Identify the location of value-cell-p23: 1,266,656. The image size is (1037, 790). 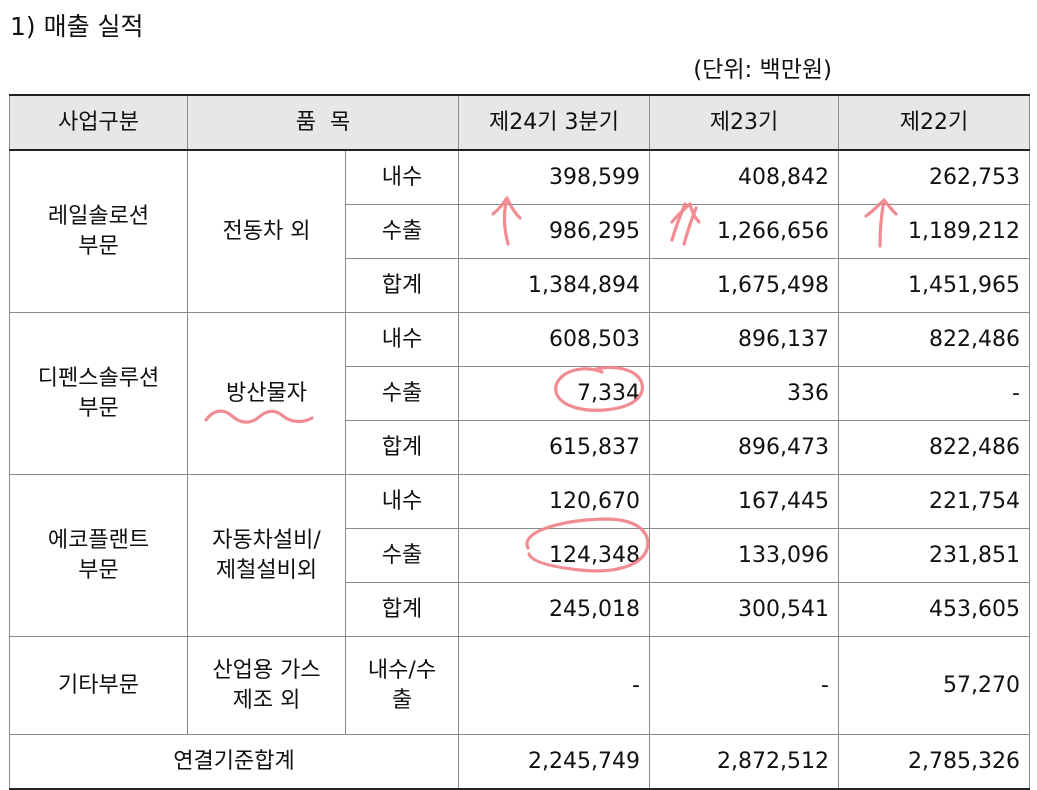
(744, 231).